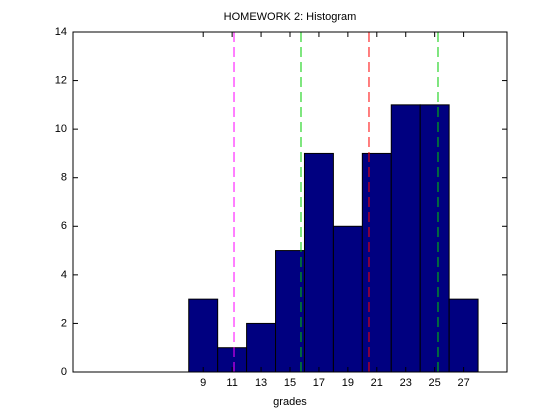 This screenshot has width=560, height=420. Describe the element at coordinates (261, 383) in the screenshot. I see `x-tick-label: 13` at that location.